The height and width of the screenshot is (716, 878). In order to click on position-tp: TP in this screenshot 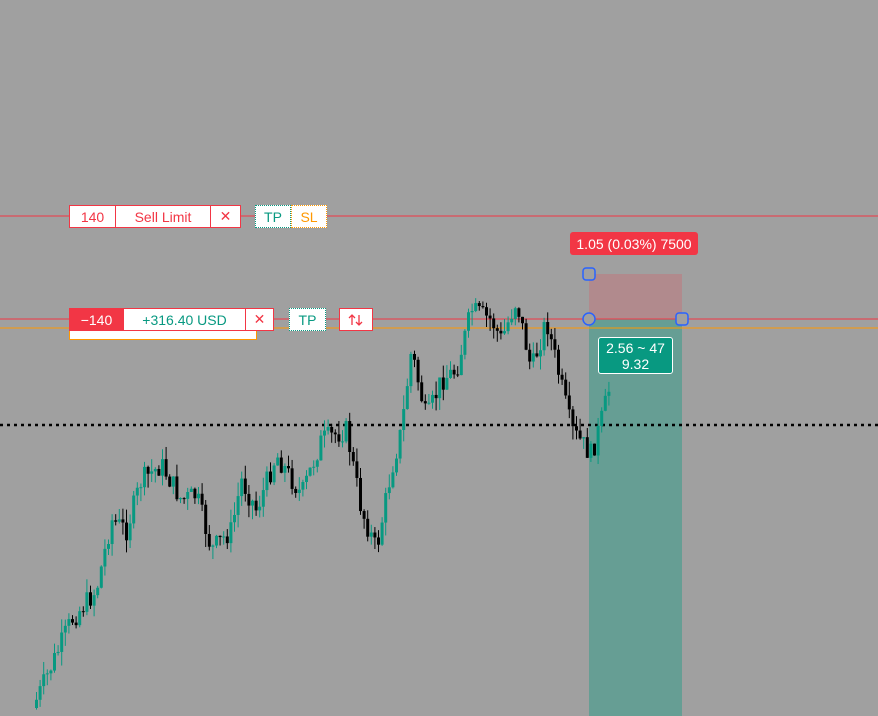, I will do `click(307, 319)`.